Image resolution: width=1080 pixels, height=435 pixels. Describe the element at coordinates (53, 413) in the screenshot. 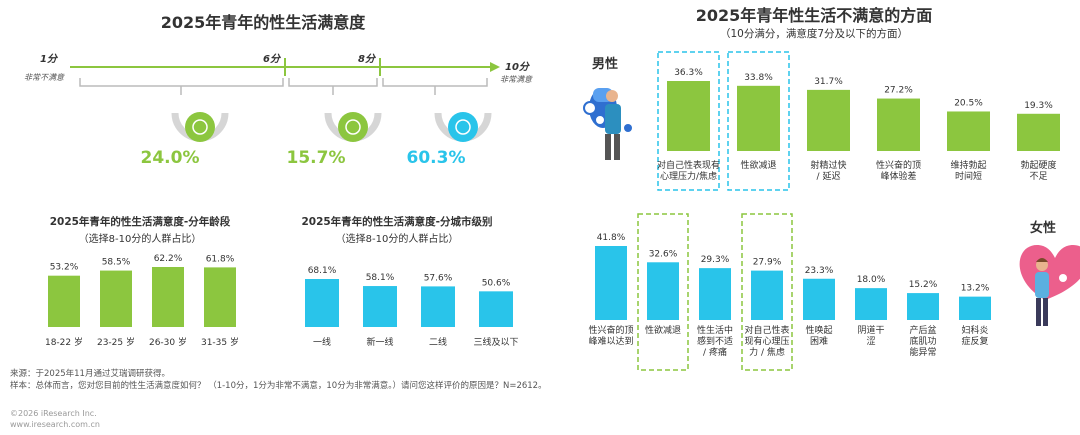

I see `footer-copyright: ©2026 iResearch Inc.` at that location.